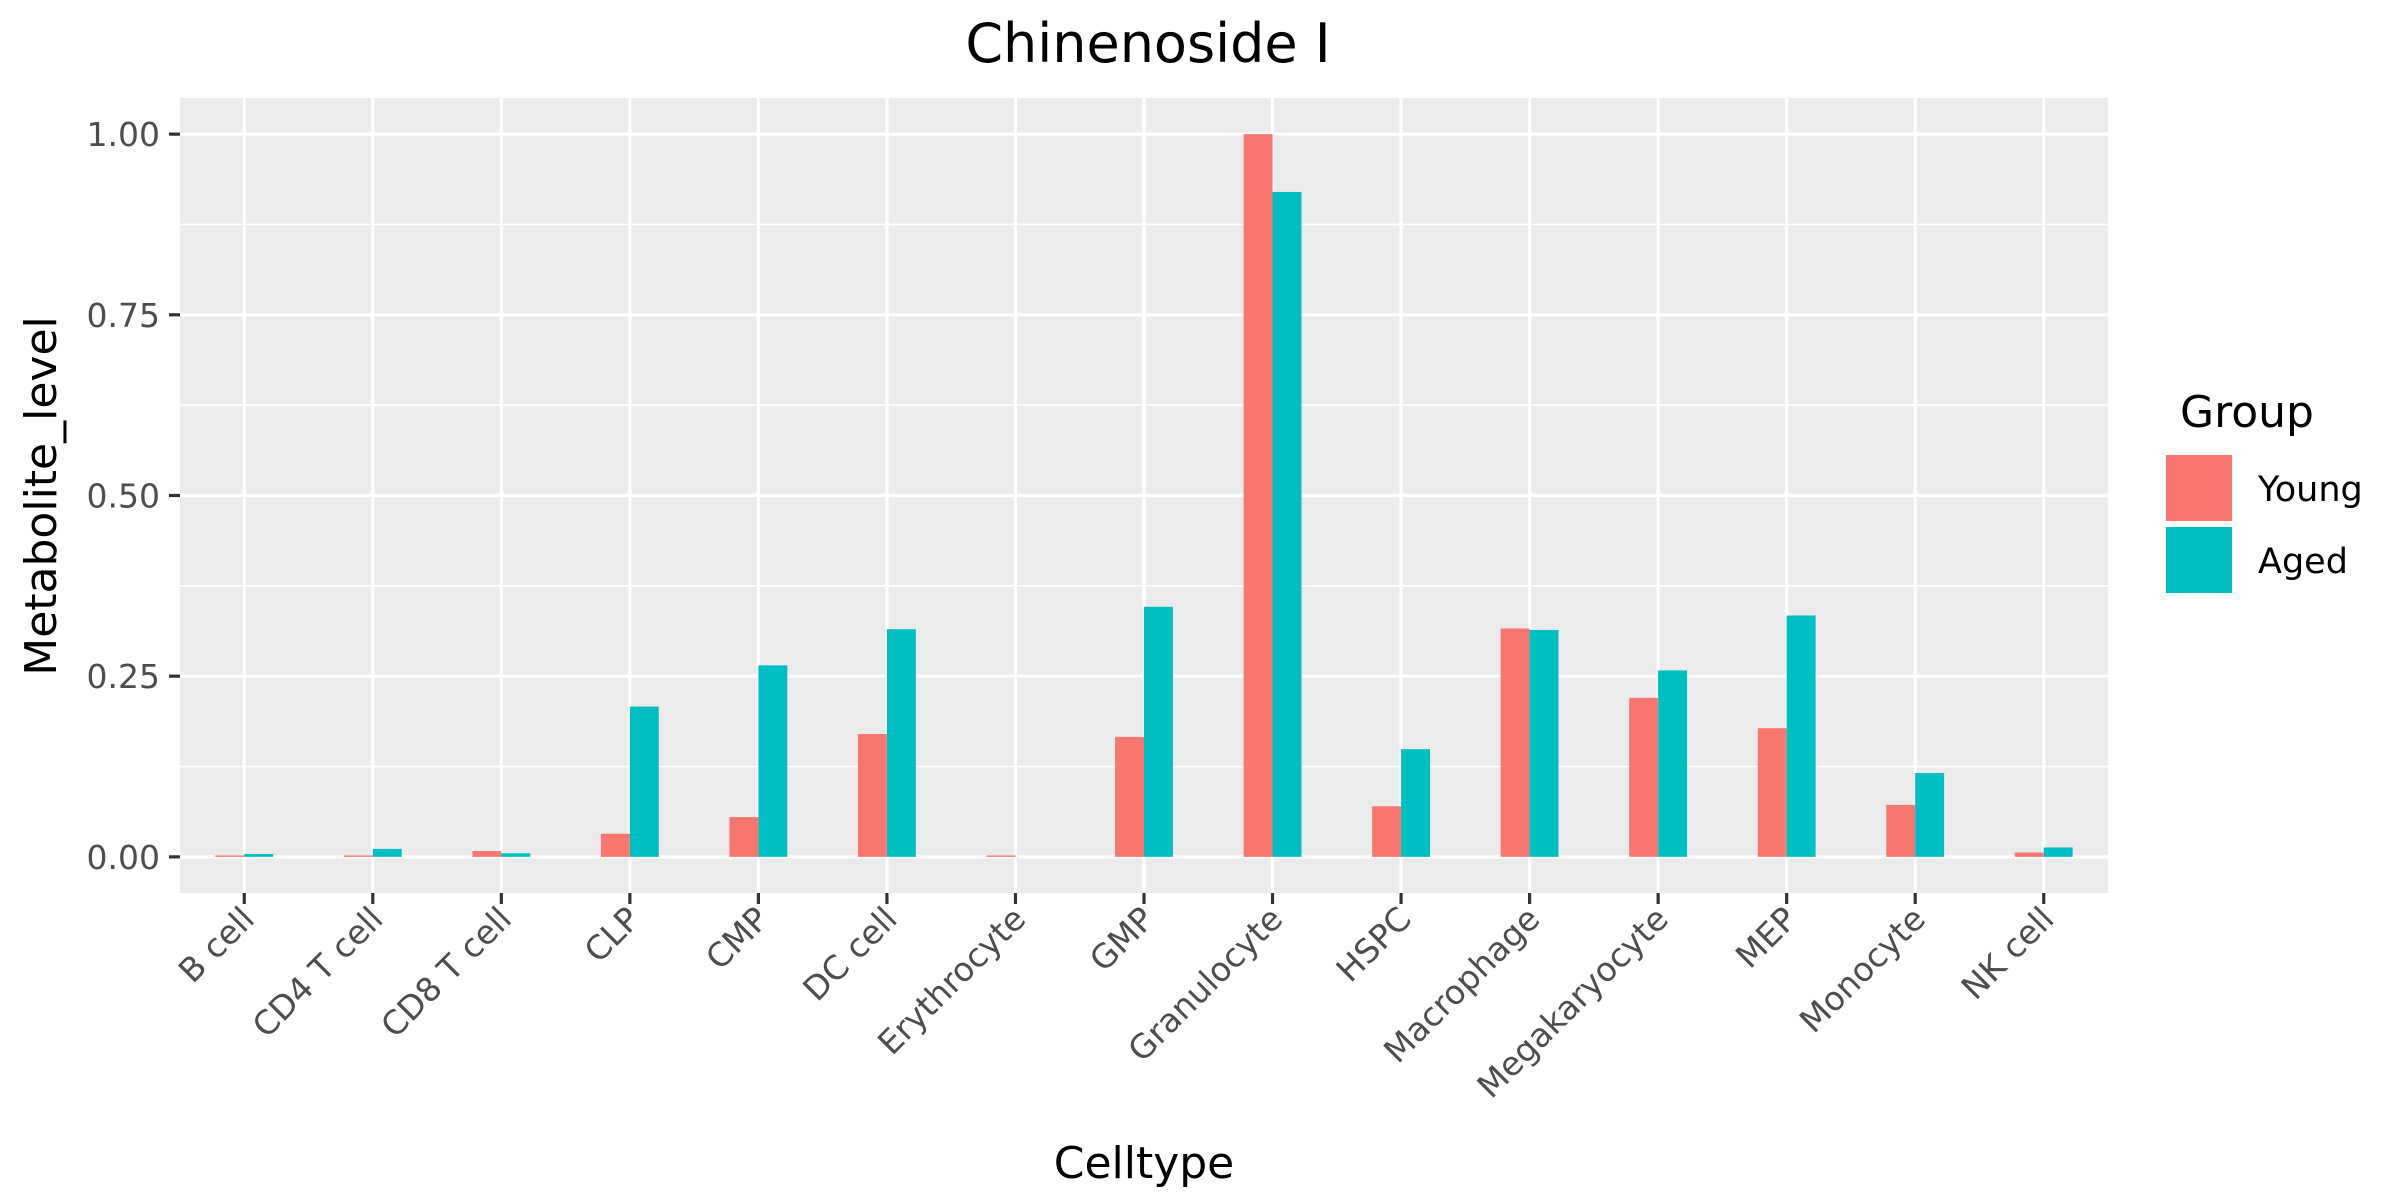  I want to click on bar-aged-b-cell, so click(259, 855).